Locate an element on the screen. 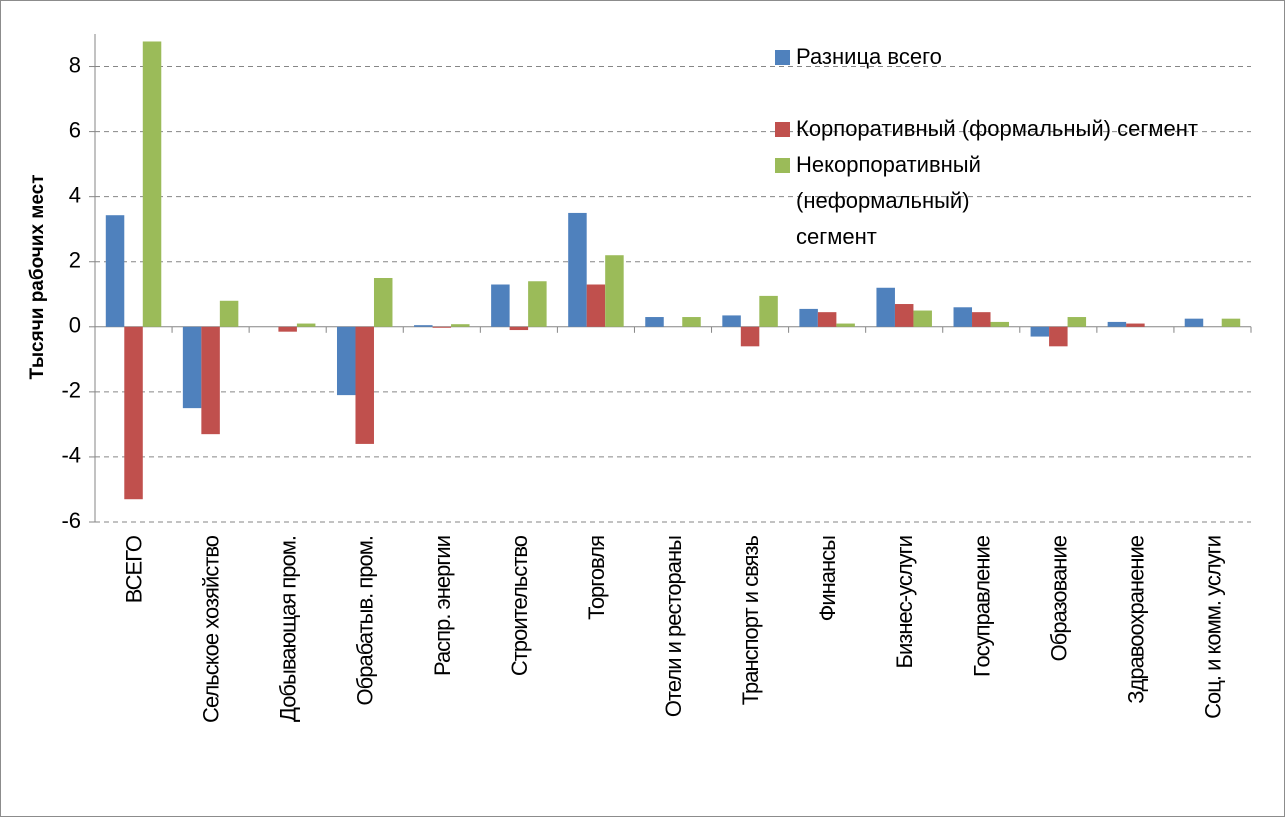  x-tick-label: Отели и рестораны is located at coordinates (673, 626).